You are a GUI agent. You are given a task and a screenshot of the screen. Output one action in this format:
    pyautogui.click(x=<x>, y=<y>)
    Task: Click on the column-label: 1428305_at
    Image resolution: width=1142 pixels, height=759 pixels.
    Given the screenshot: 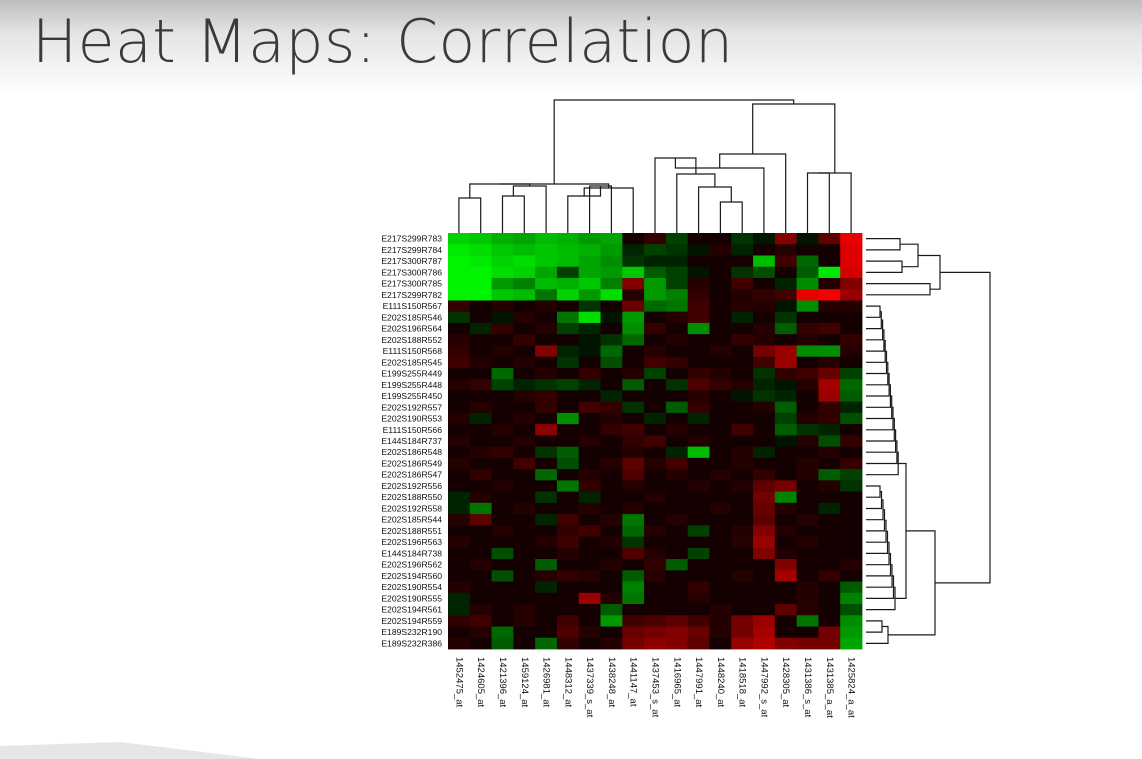 What is the action you would take?
    pyautogui.click(x=785, y=682)
    